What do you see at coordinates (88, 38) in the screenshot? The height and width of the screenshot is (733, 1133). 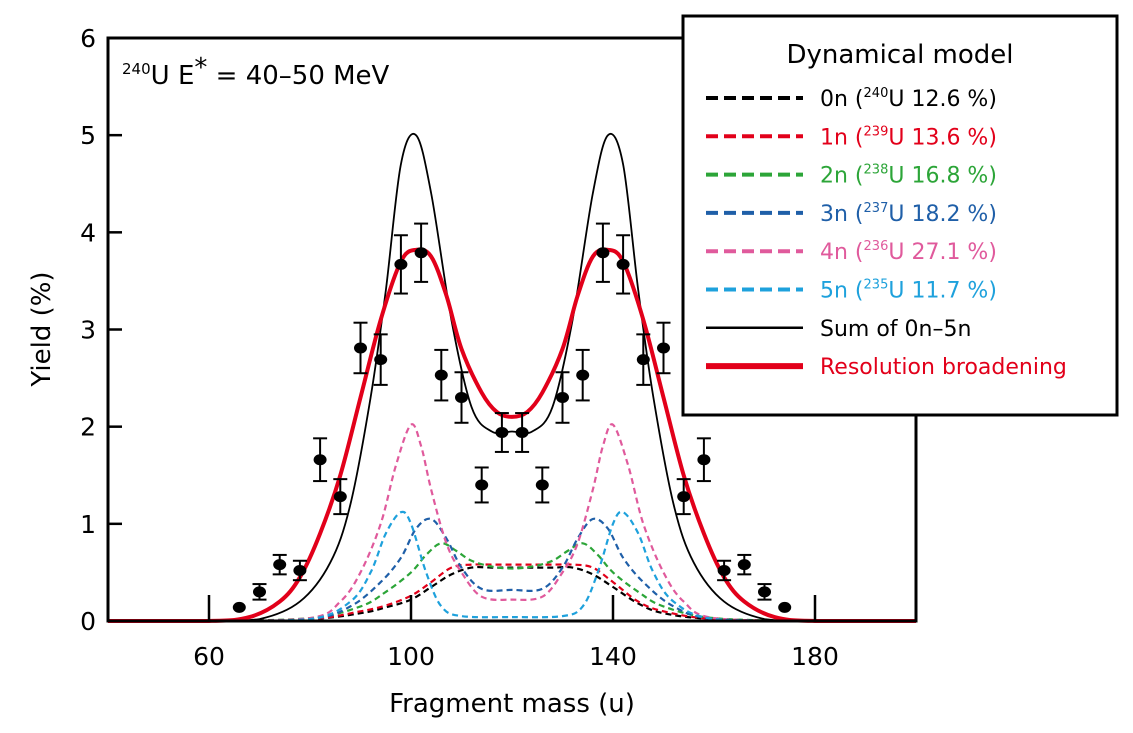 I see `y-tick-label: 6` at bounding box center [88, 38].